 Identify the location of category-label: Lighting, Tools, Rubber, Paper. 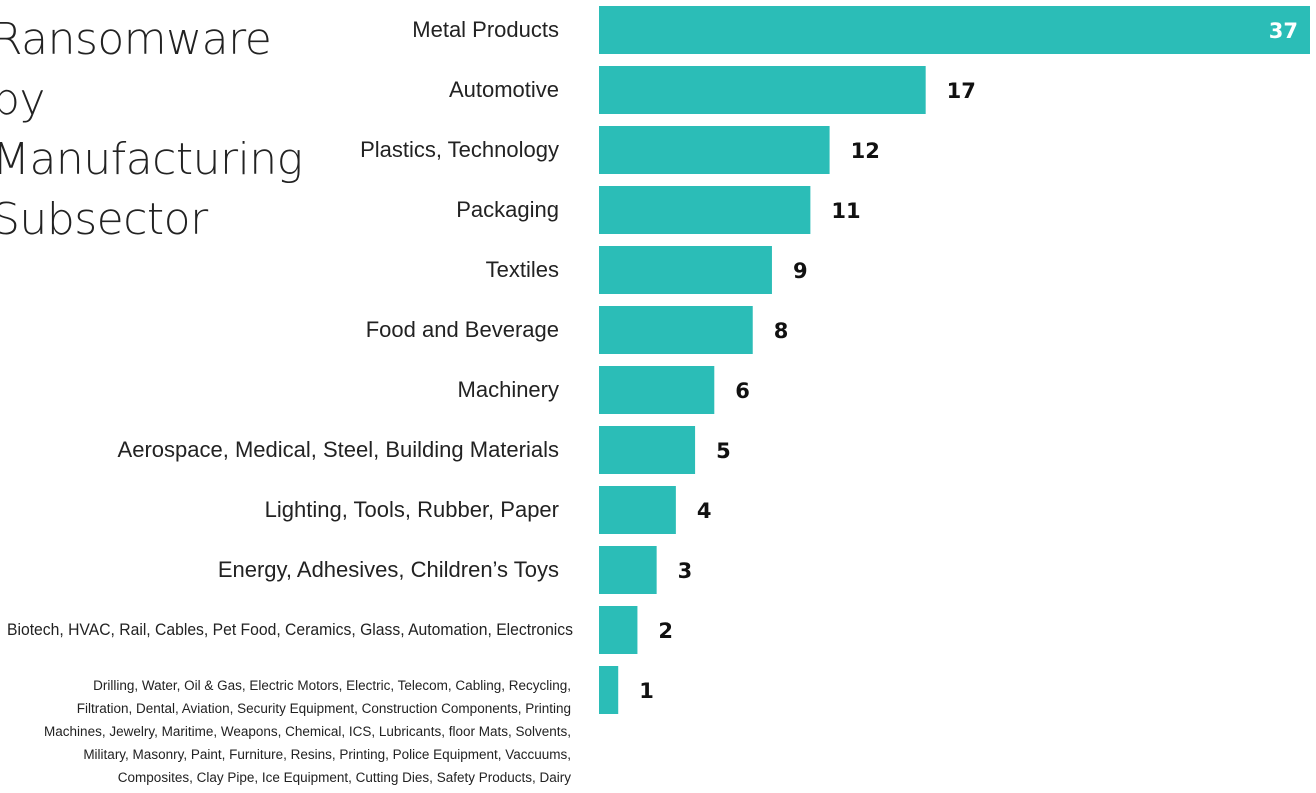
(412, 509).